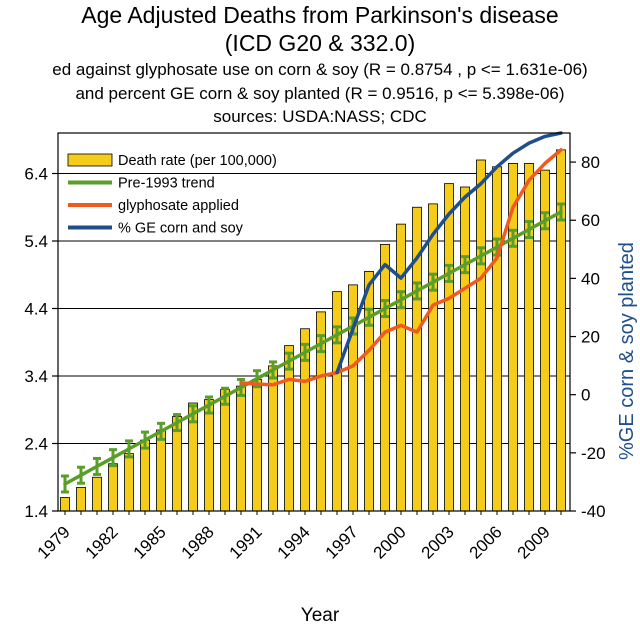 The image size is (640, 640). Describe the element at coordinates (197, 161) in the screenshot. I see `legend-label: Death rate (per 100,000)` at that location.